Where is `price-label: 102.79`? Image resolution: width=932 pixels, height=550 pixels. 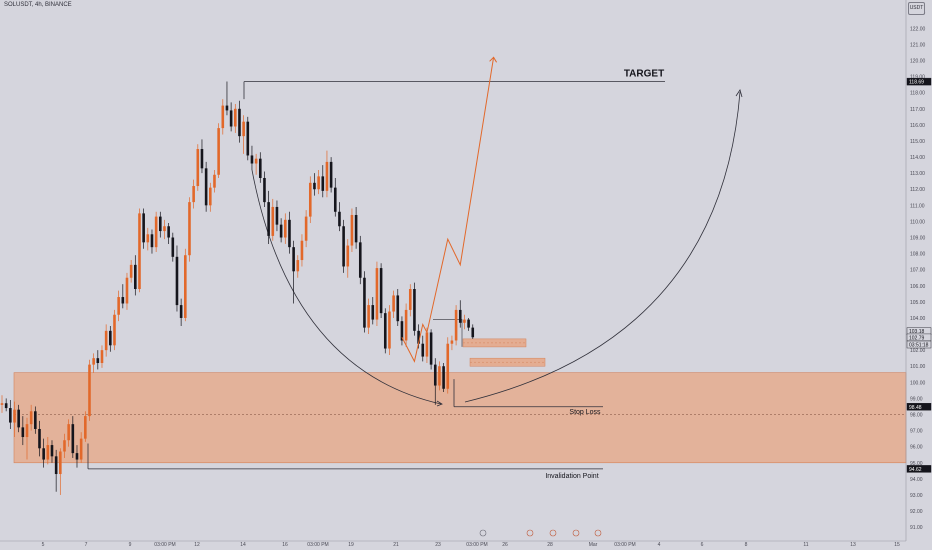 price-label: 102.79 is located at coordinates (917, 338).